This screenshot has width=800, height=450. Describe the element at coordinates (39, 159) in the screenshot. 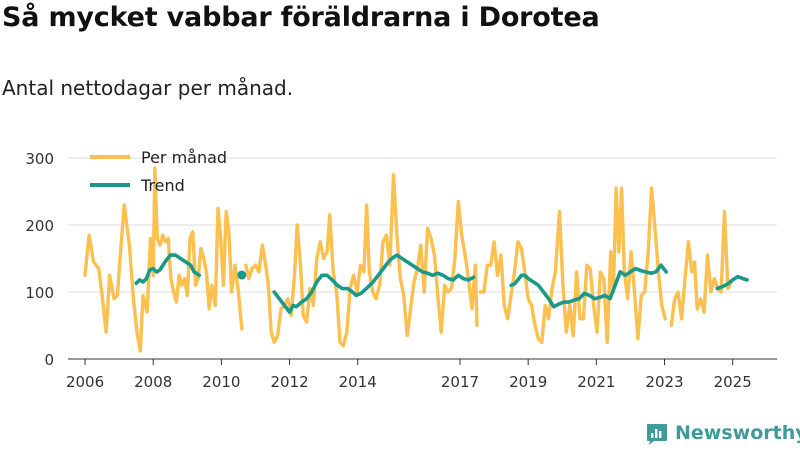

I see `y-tick-label-300: 300` at that location.